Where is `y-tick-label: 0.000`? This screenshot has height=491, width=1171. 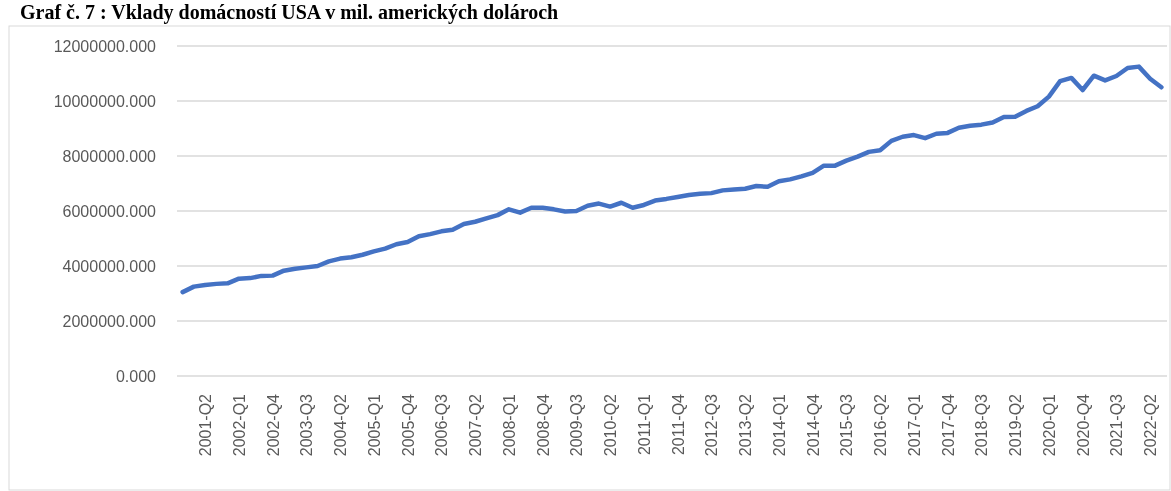 y-tick-label: 0.000 is located at coordinates (136, 376).